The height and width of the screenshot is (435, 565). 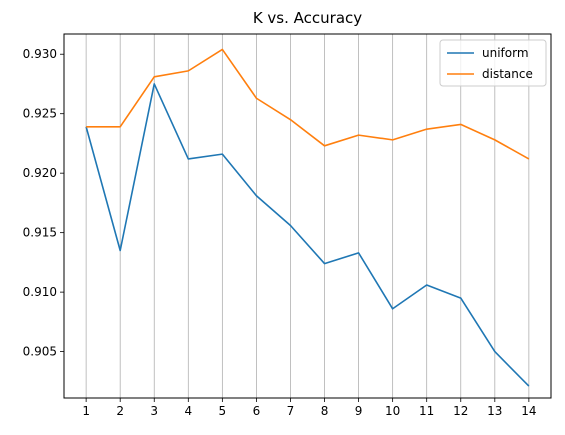 What do you see at coordinates (40, 292) in the screenshot?
I see `y-tick-label: 0.910` at bounding box center [40, 292].